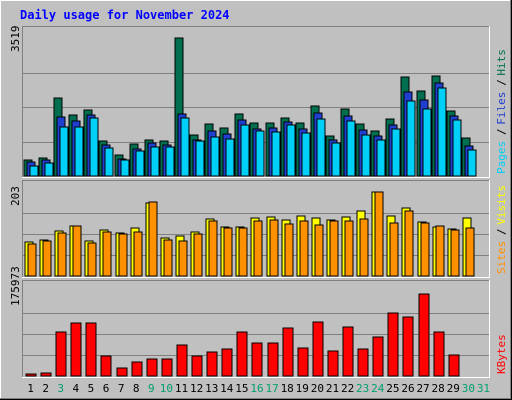 This screenshot has width=512, height=400. I want to click on x-tick-label-day-20: 20, so click(317, 388).